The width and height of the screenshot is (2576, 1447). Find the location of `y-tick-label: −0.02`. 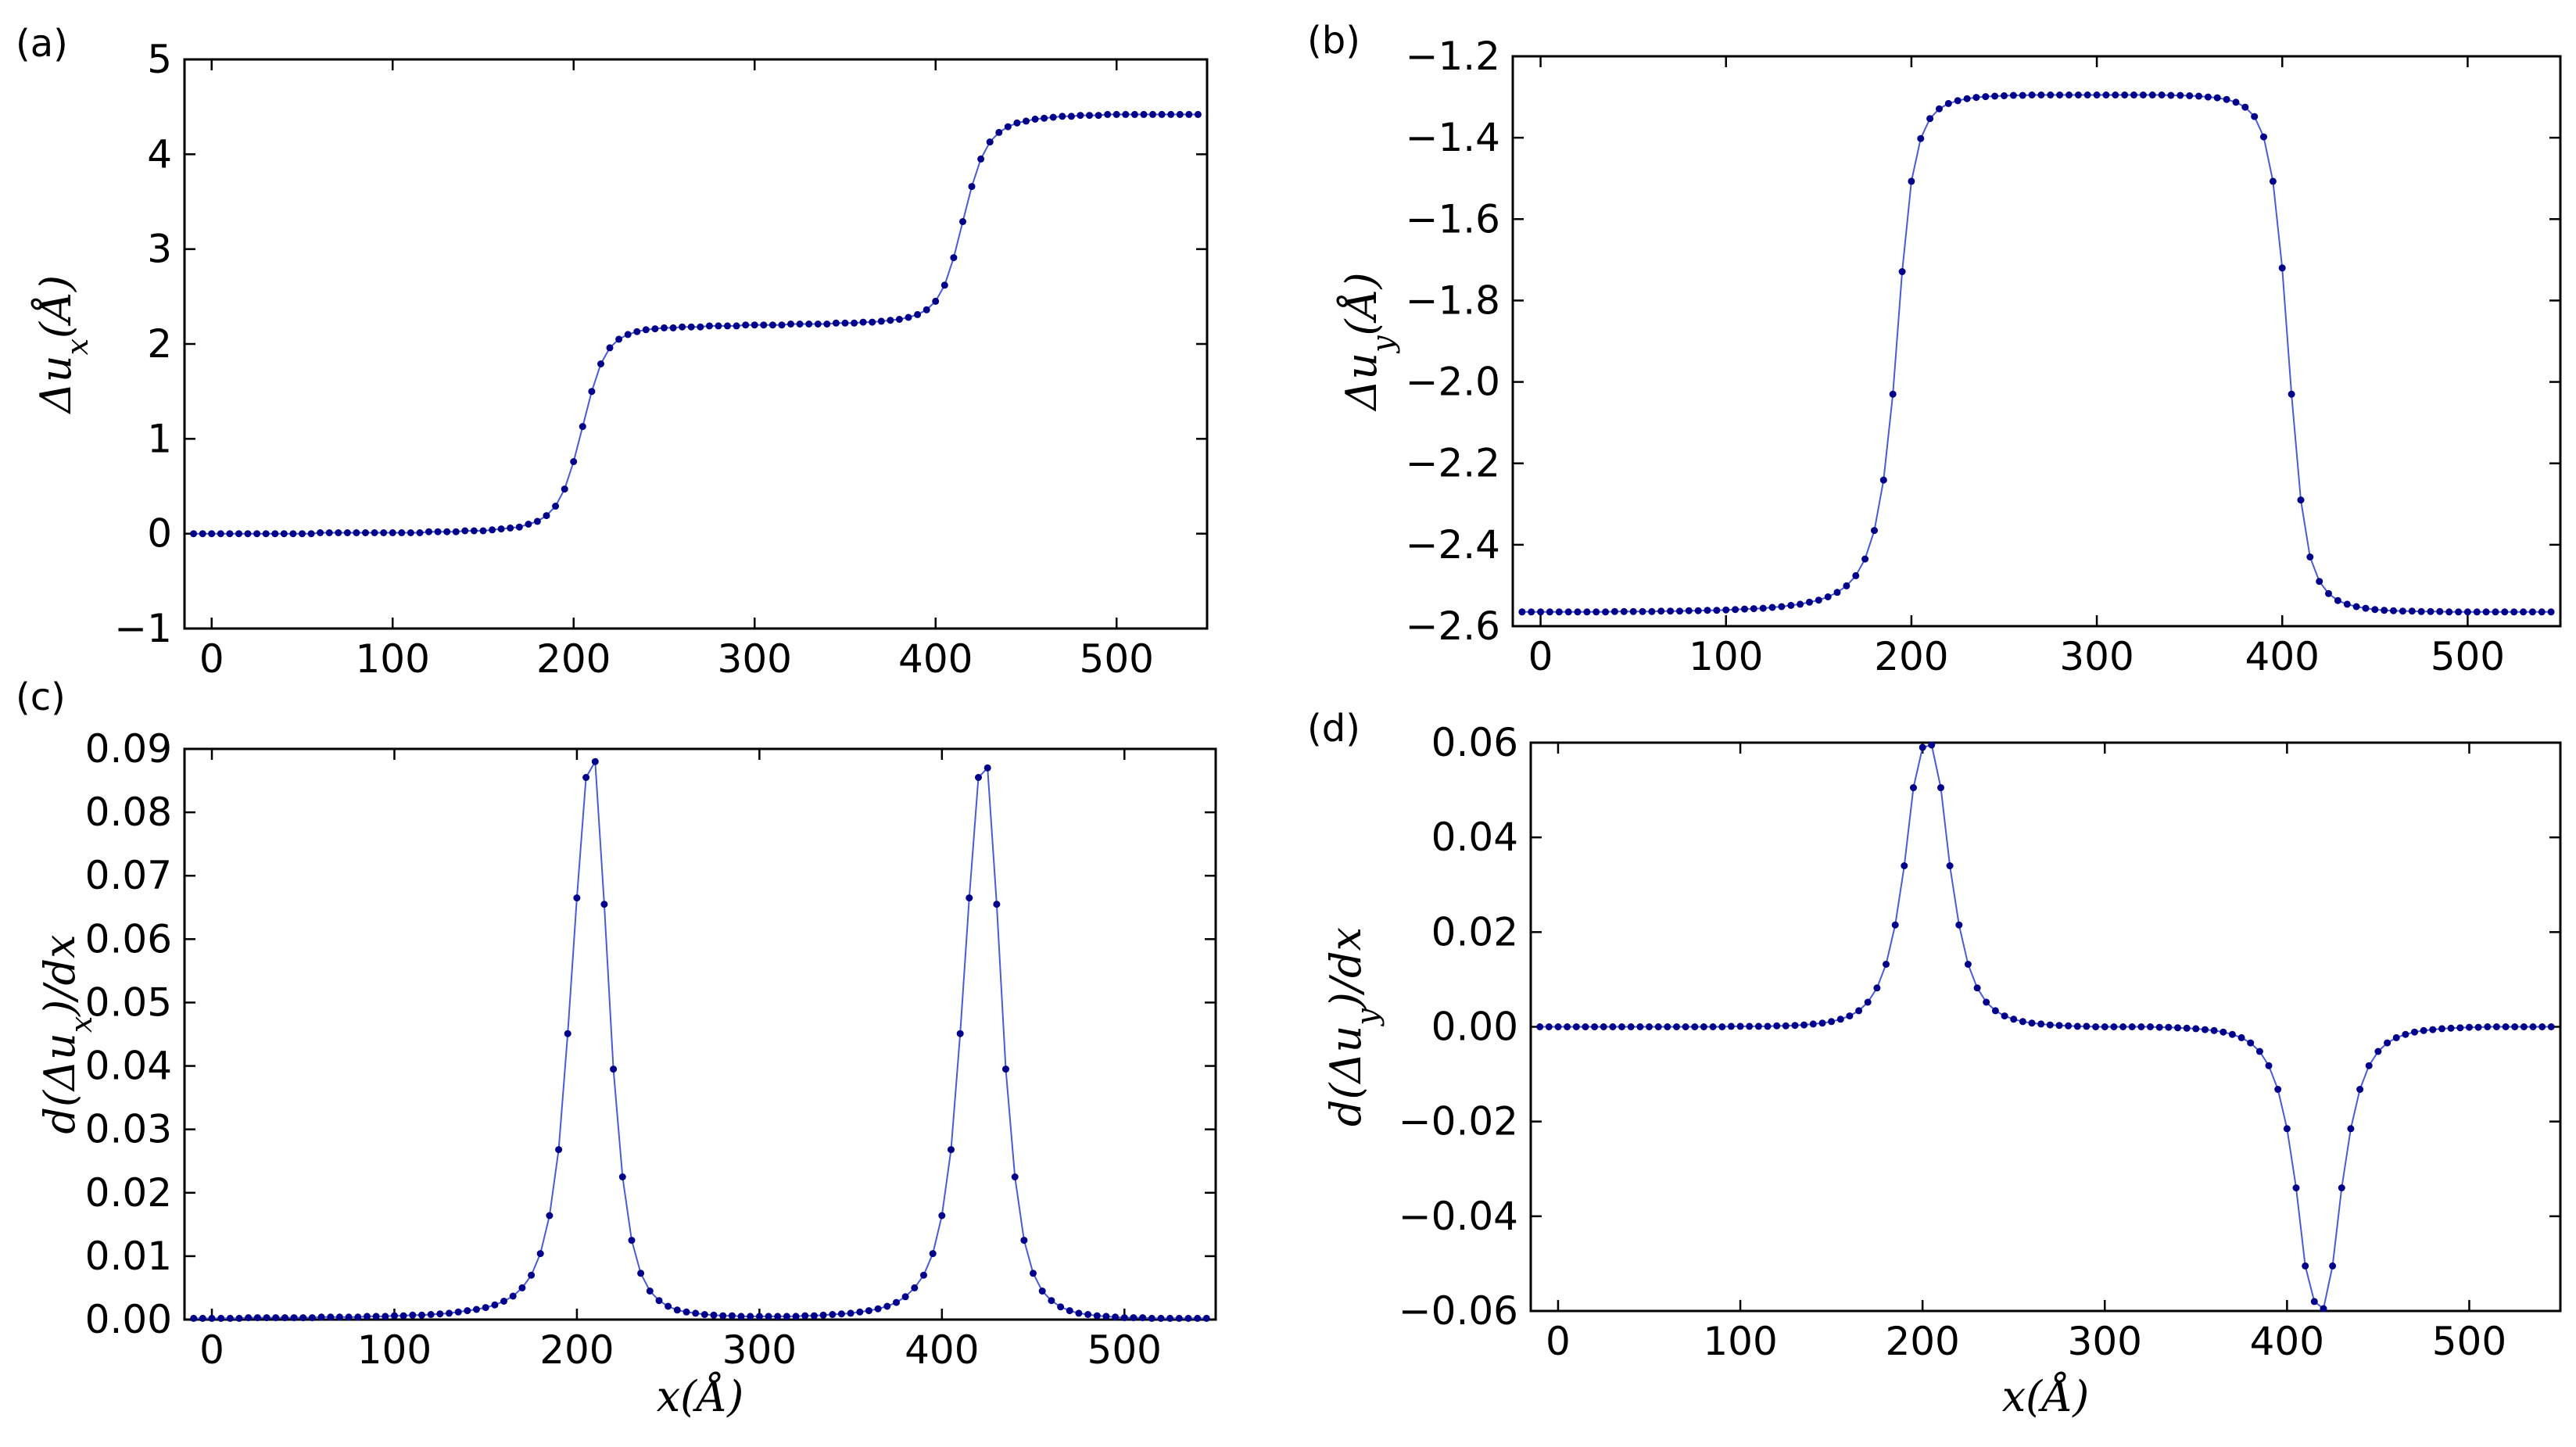

y-tick-label: −0.02 is located at coordinates (1458, 1122).